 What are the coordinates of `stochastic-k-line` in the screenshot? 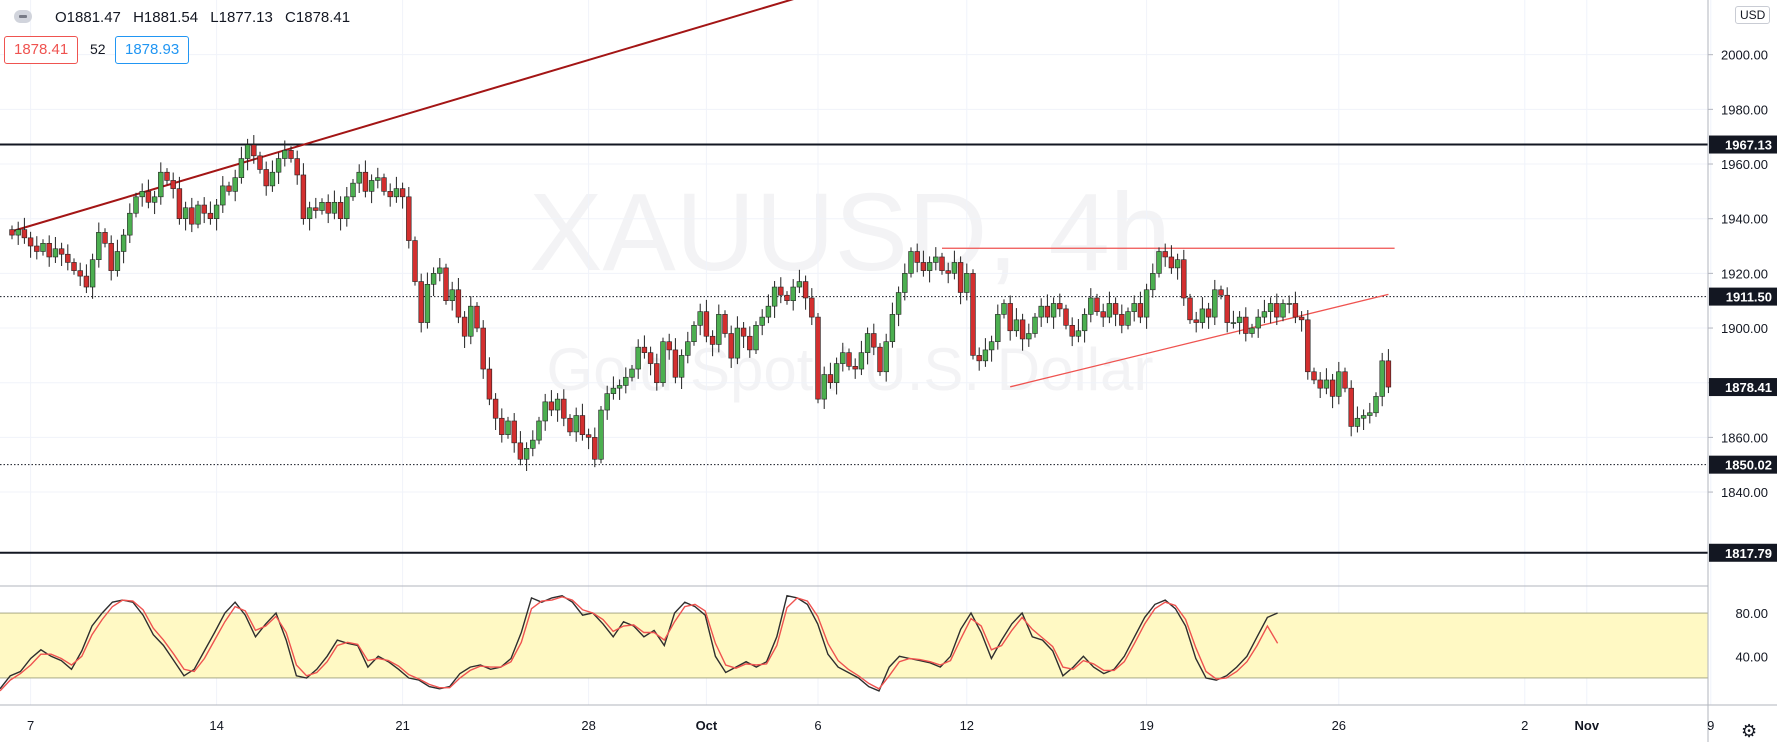 It's located at (639, 643).